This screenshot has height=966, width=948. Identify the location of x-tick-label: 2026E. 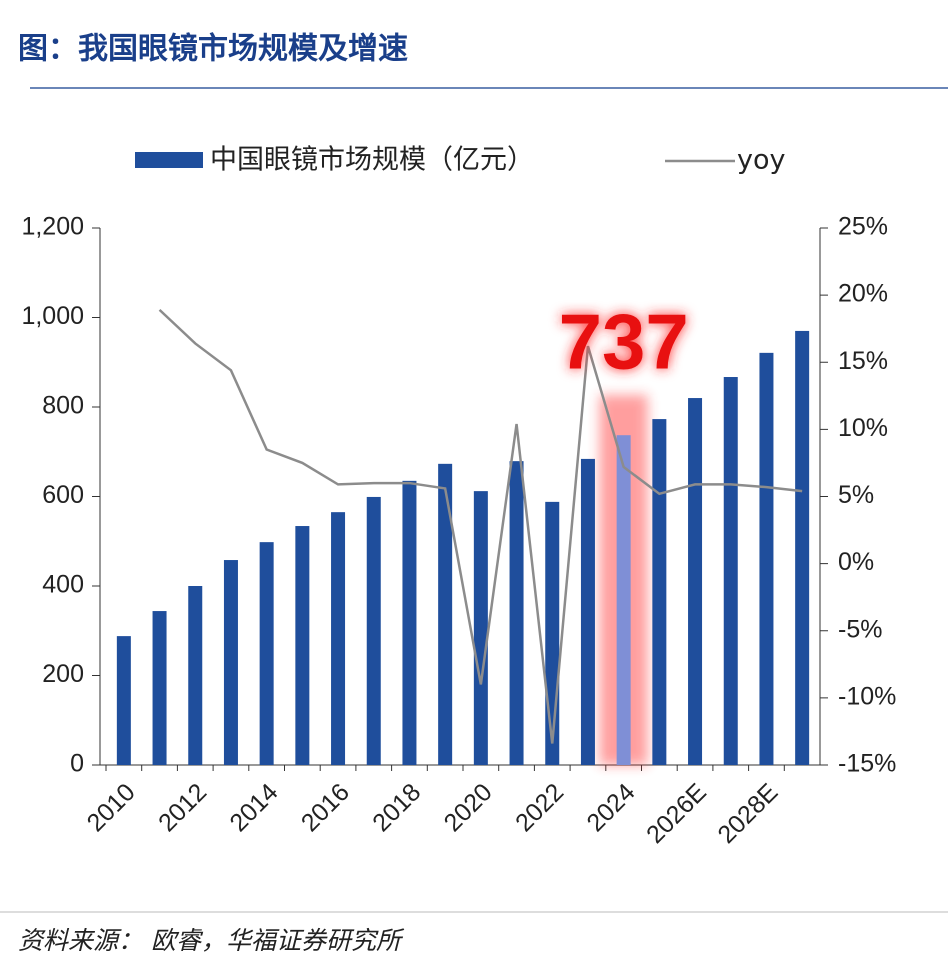
(676, 813).